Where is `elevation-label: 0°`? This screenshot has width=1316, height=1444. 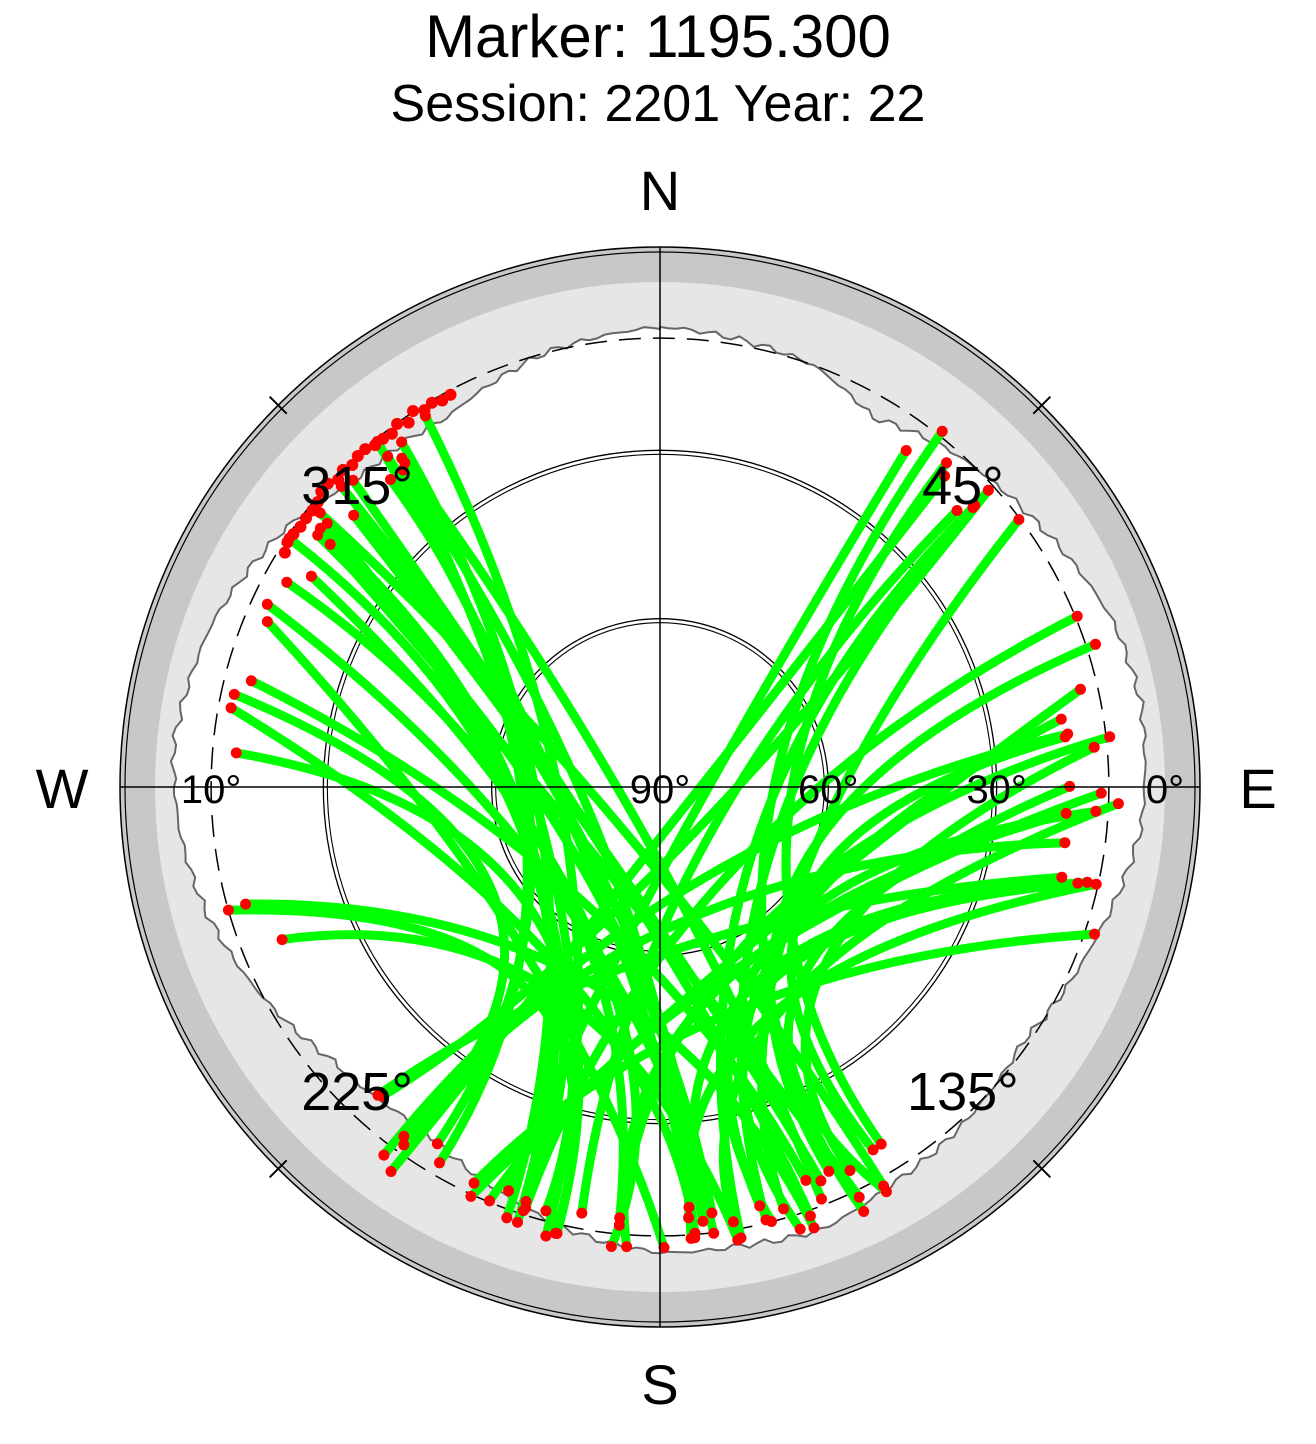
elevation-label: 0° is located at coordinates (1165, 790).